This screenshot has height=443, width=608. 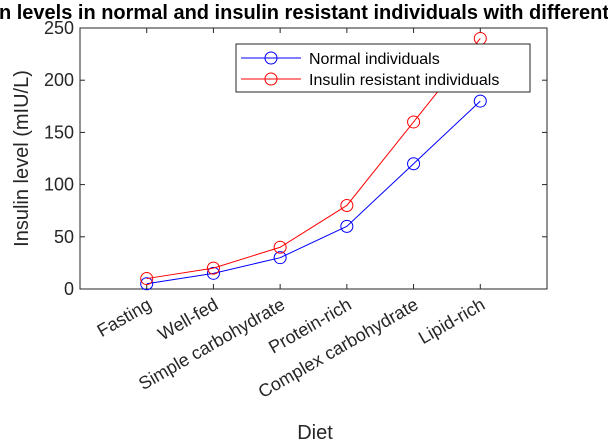 What do you see at coordinates (414, 122) in the screenshot?
I see `data-point-insulin-resistant-individuals-complex-carbohydrate` at bounding box center [414, 122].